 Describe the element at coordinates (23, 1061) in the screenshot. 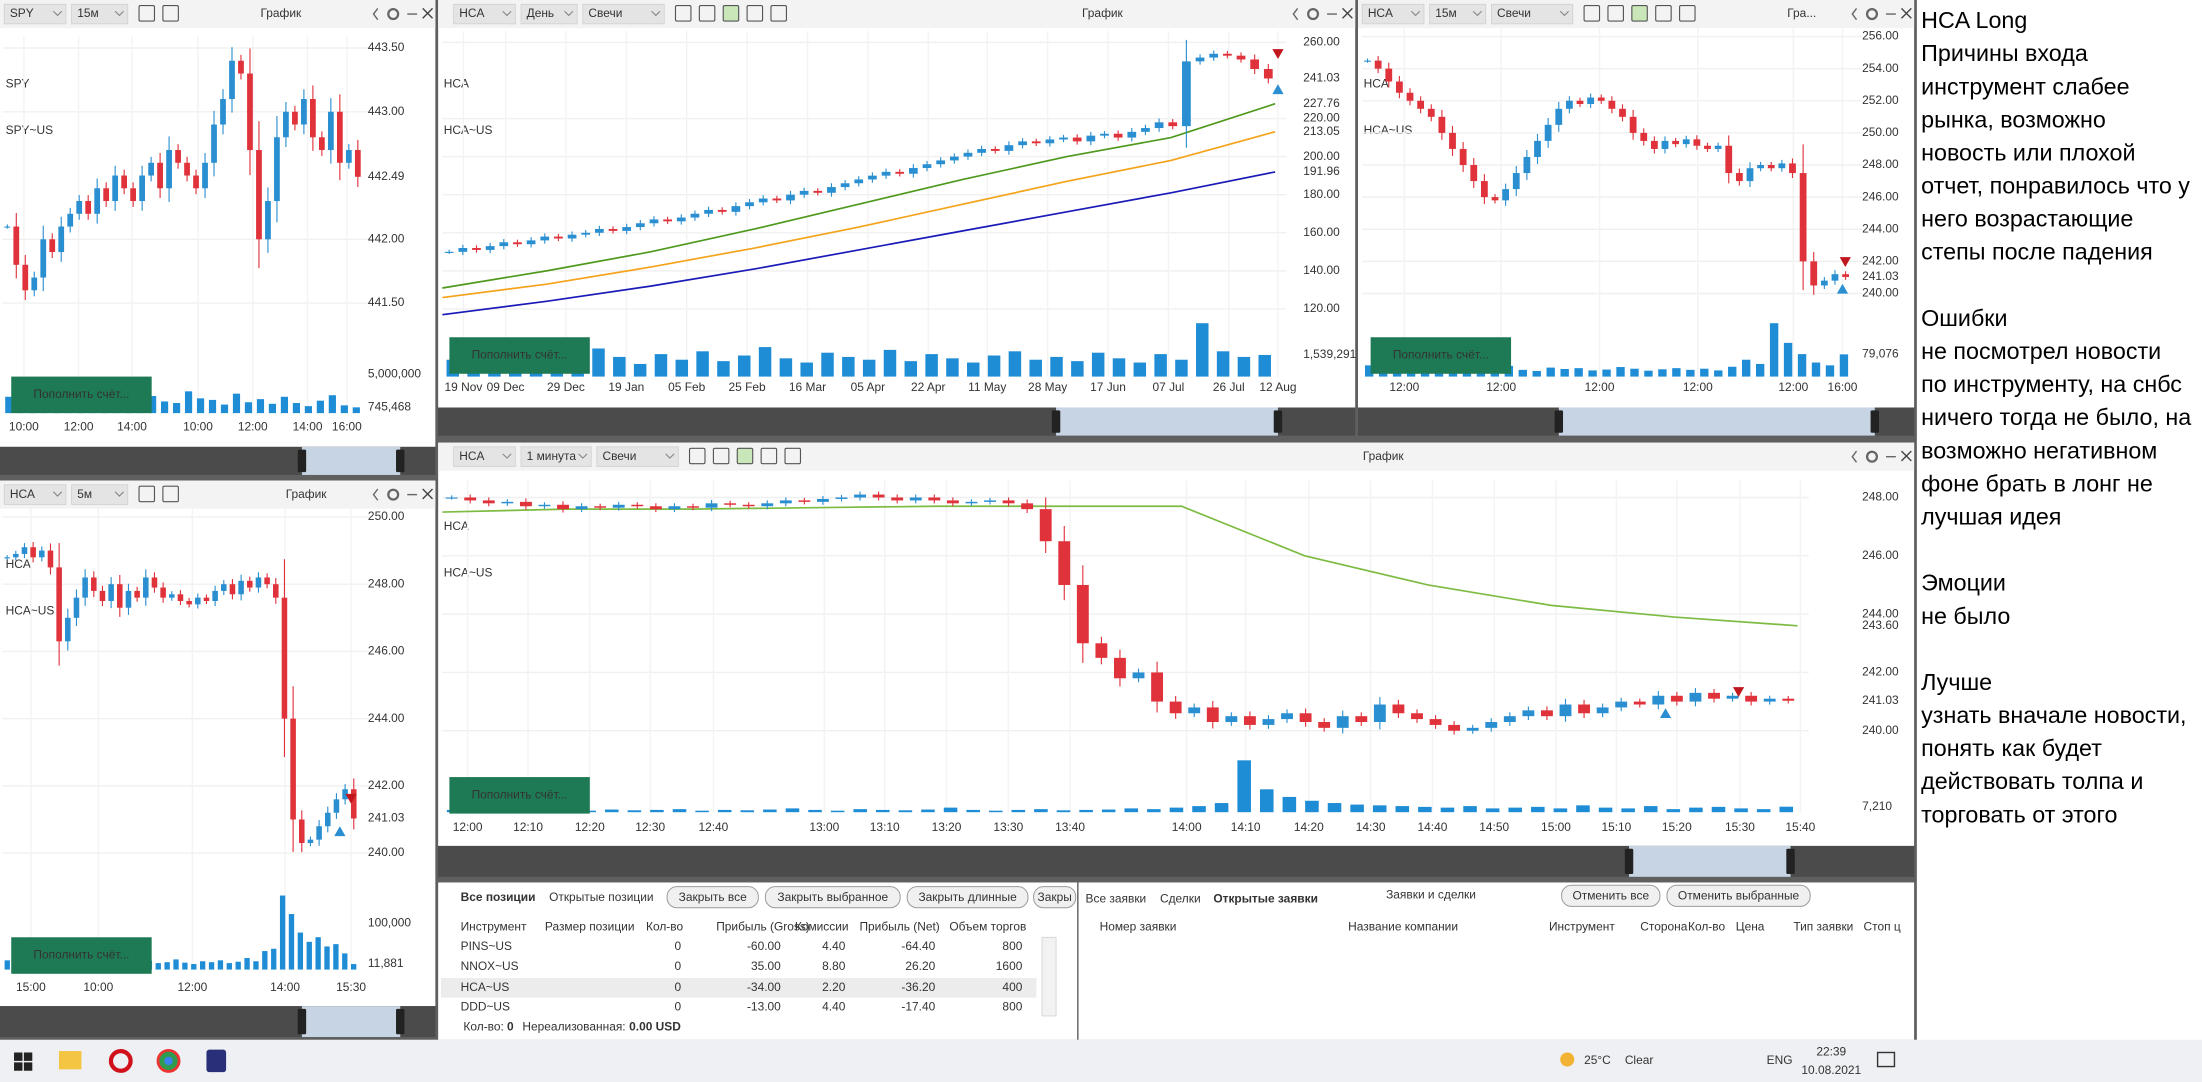

I see `start-button` at that location.